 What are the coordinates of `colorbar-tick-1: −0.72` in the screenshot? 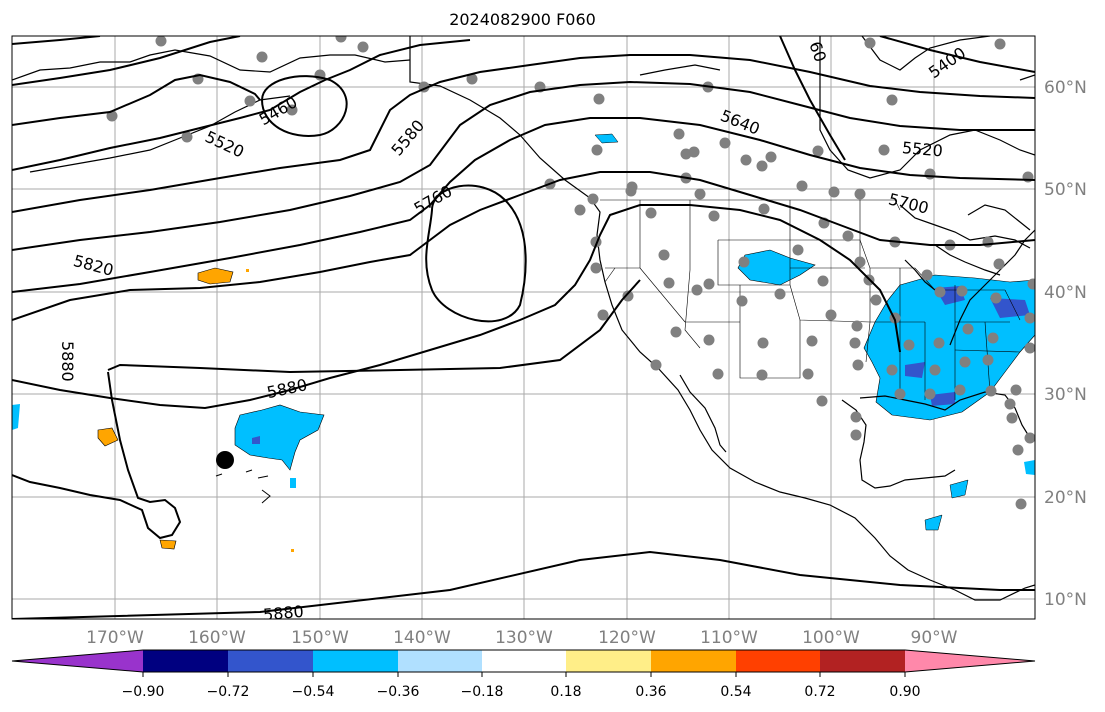 It's located at (228, 692).